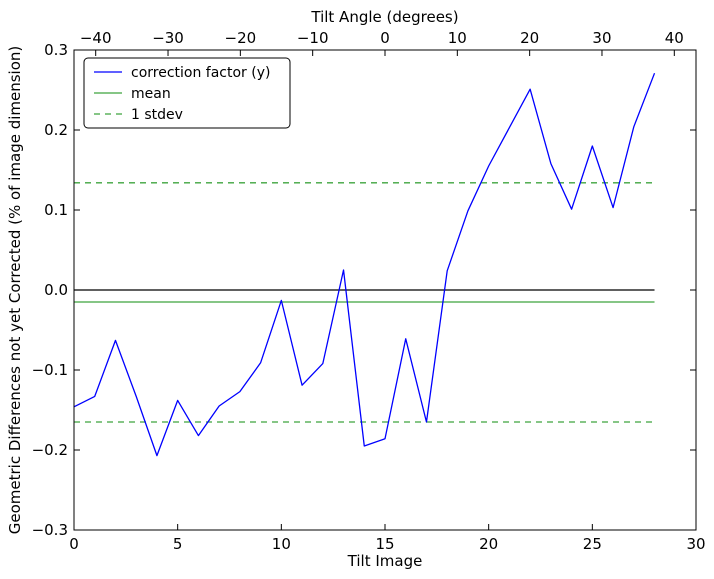 The image size is (714, 579). I want to click on x-tick-label: 0, so click(74, 544).